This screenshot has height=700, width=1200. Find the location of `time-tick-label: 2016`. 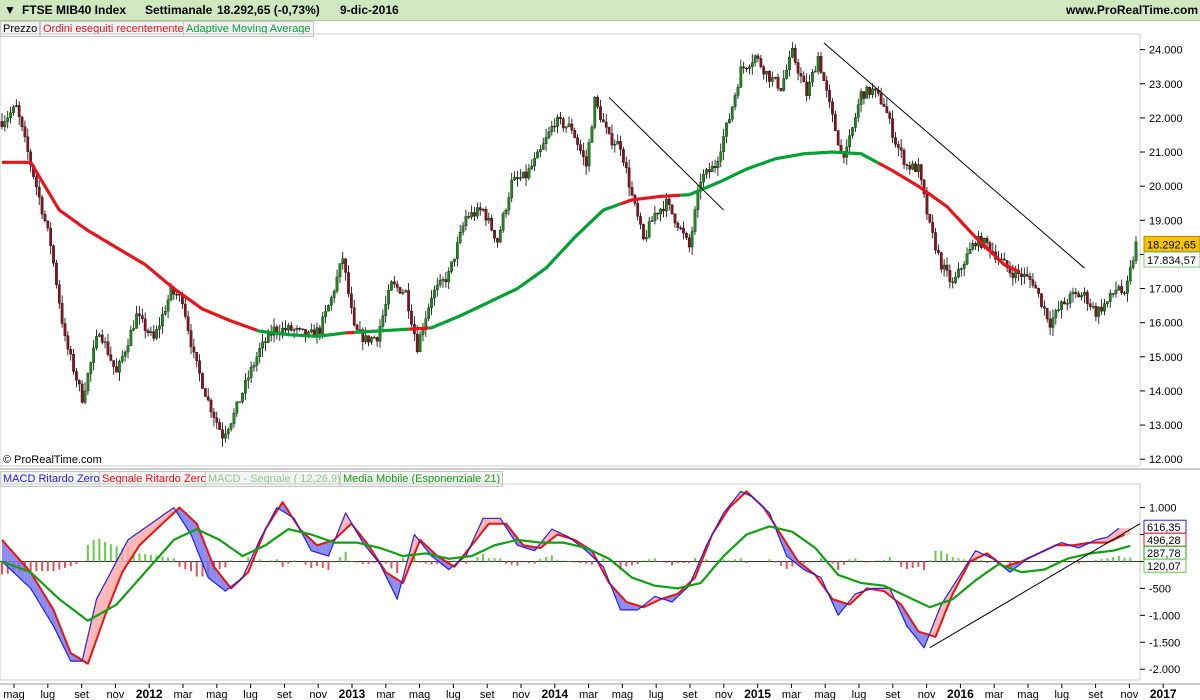

time-tick-label: 2016 is located at coordinates (960, 693).